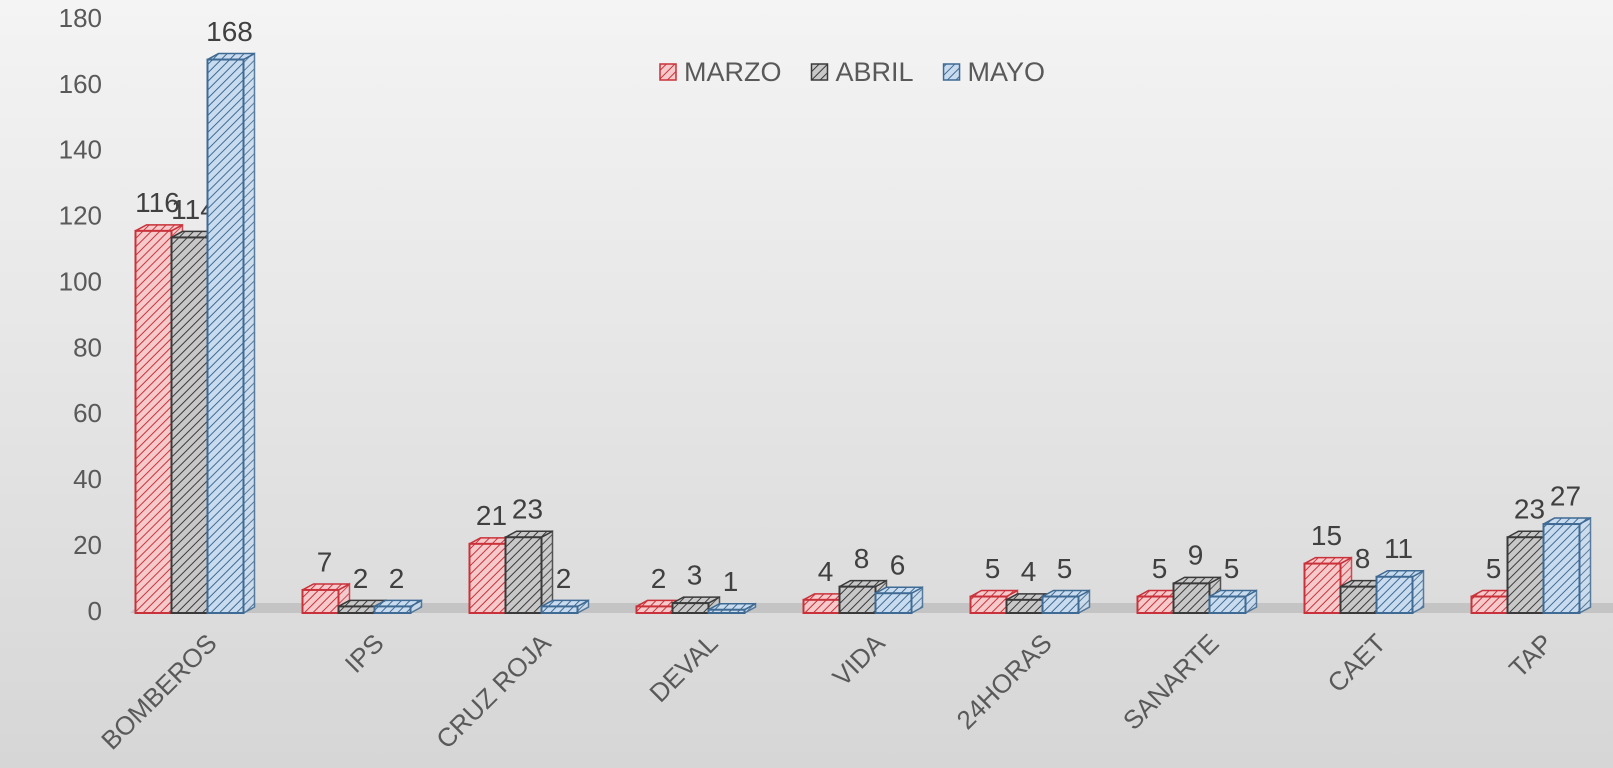 The width and height of the screenshot is (1613, 768). I want to click on value-label: 168, so click(229, 31).